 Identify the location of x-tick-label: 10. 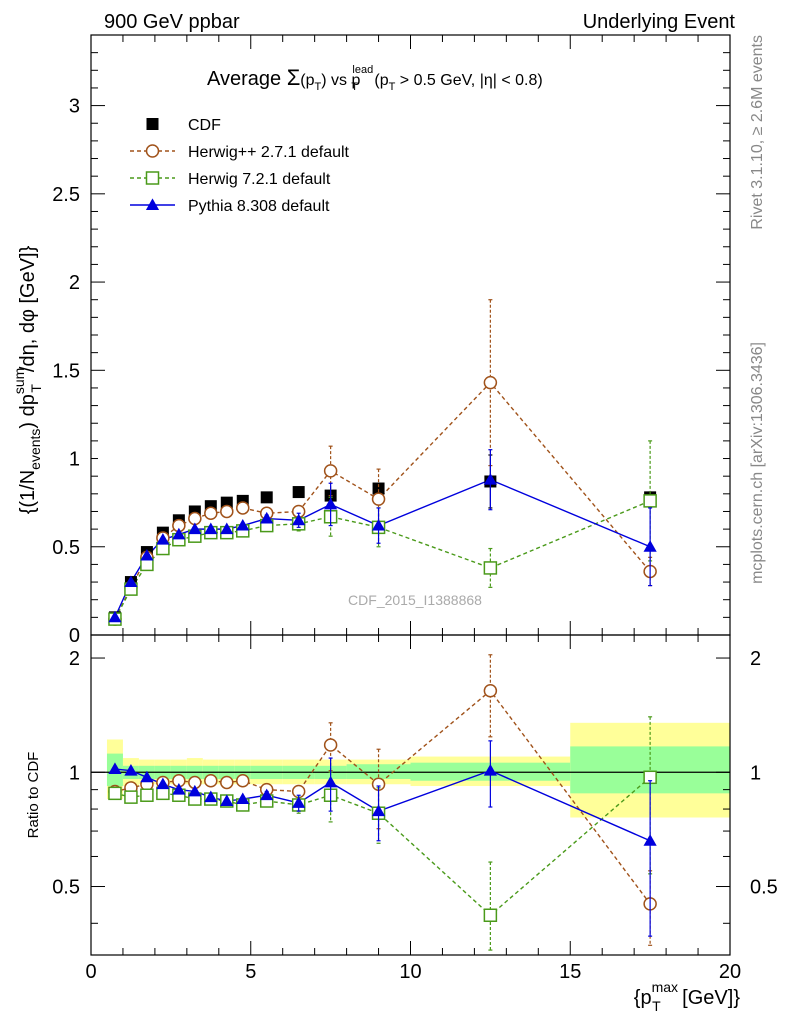
(410, 972).